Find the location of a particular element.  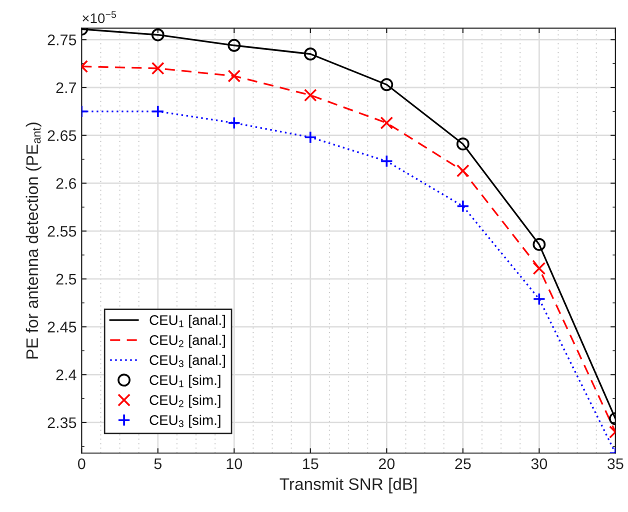

x-tick-label: 0 is located at coordinates (82, 464).